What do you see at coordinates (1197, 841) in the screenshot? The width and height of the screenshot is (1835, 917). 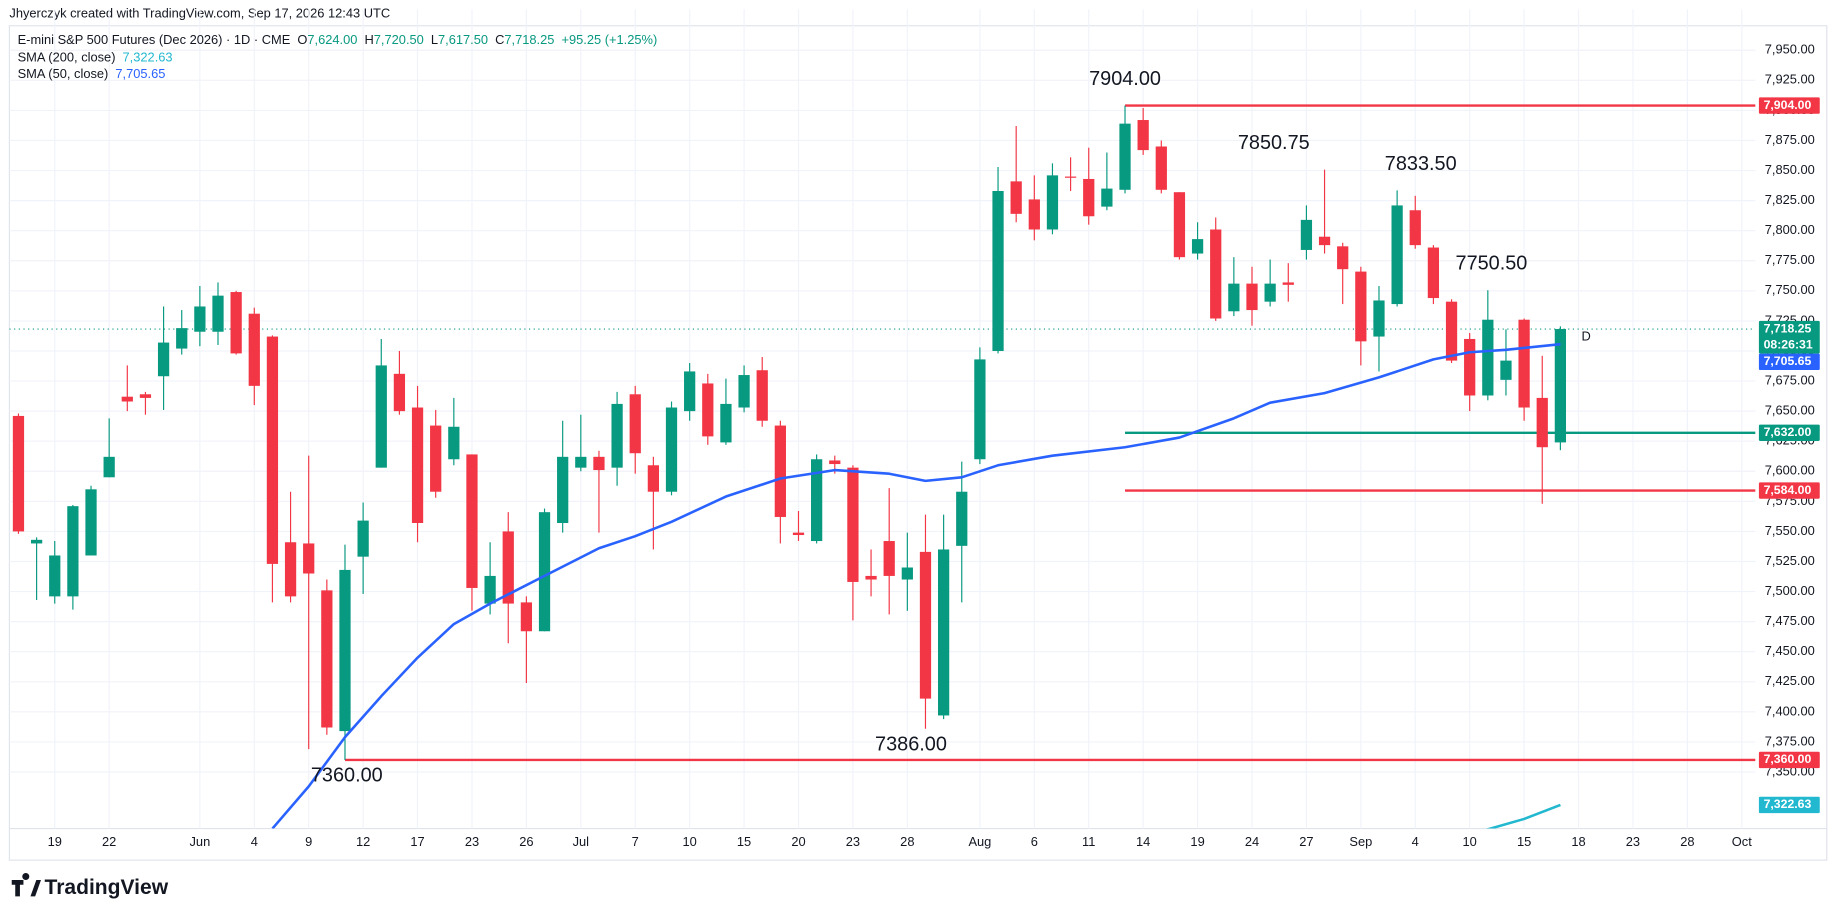 I see `x-tick-label: 19` at bounding box center [1197, 841].